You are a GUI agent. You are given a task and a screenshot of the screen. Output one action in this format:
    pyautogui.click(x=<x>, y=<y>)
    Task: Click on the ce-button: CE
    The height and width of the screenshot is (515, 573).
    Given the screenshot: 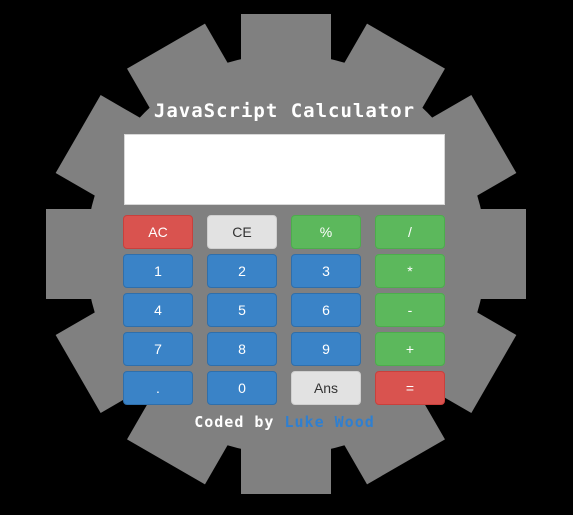 What is the action you would take?
    pyautogui.click(x=242, y=232)
    